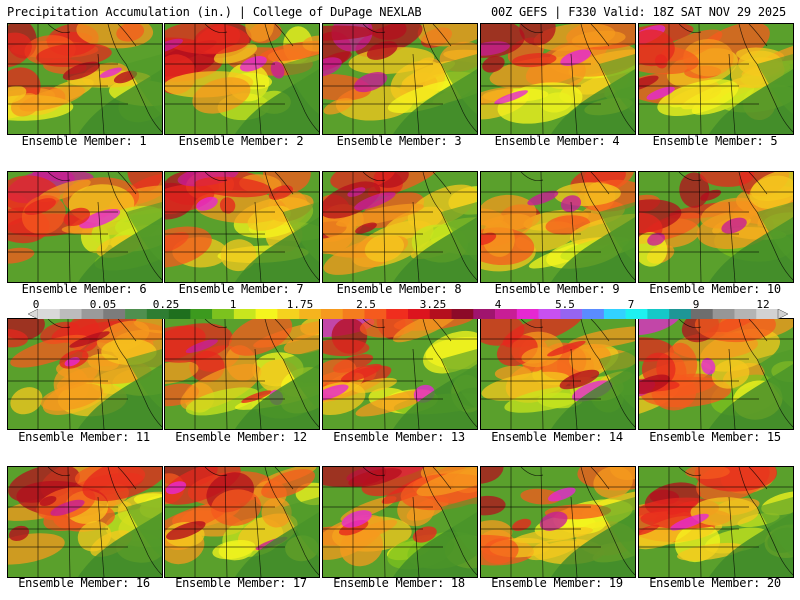  I want to click on colorbar-tick-label: 7, so click(631, 304).